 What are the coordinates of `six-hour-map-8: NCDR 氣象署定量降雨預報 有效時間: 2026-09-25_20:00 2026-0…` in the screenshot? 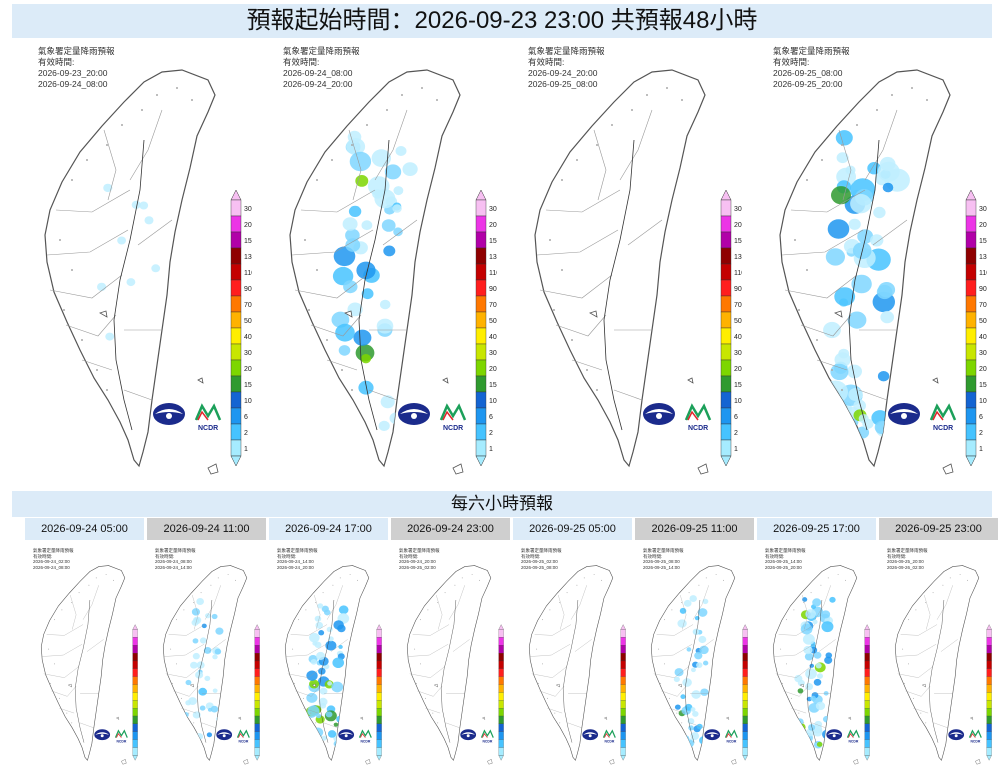 It's located at (938, 659).